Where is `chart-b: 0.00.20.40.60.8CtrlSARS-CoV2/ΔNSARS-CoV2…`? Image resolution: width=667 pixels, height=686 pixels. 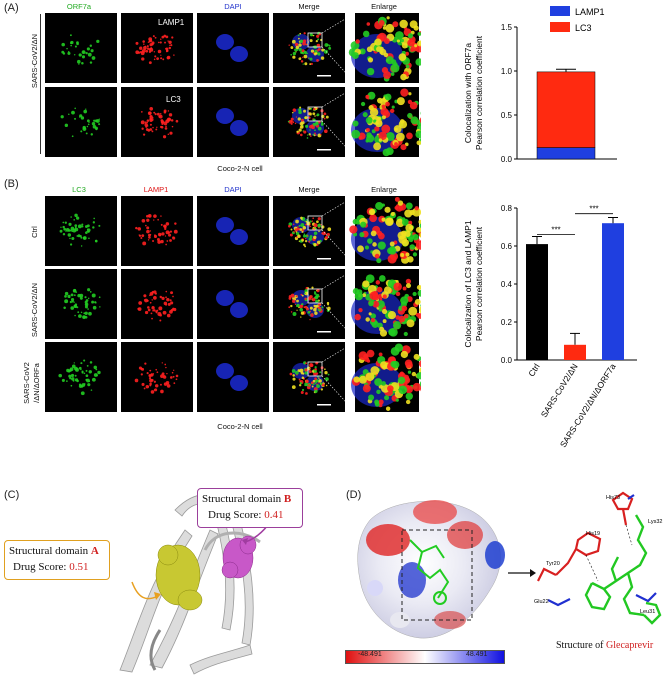
chart-b: 0.00.20.40.60.8CtrlSARS-CoV2/ΔNSARS-CoV2… is located at coordinates (550, 326).